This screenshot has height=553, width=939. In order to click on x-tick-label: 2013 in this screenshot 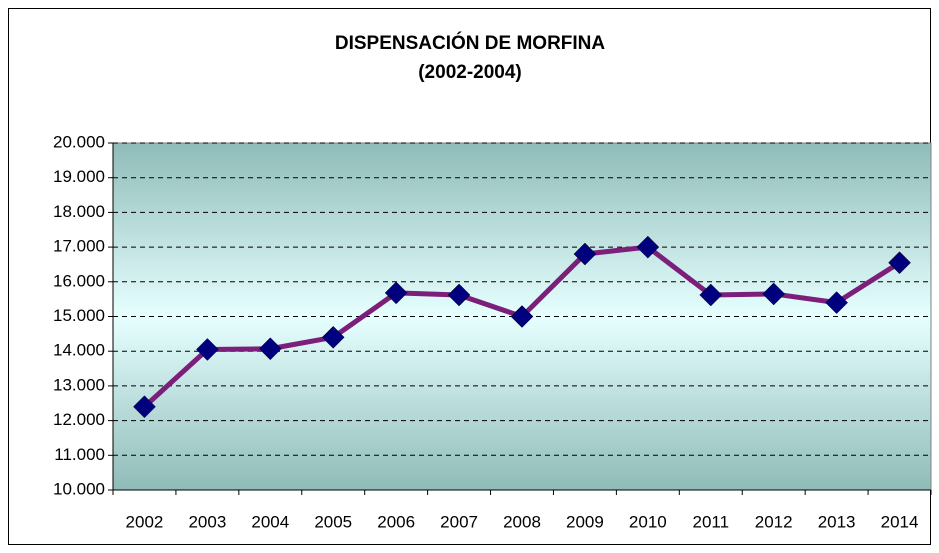, I will do `click(837, 521)`.